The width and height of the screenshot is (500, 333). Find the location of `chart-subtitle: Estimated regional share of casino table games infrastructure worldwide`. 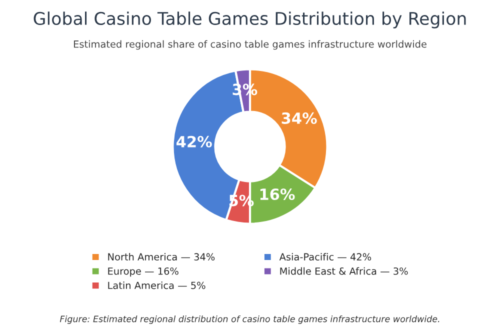

chart-subtitle: Estimated regional share of casino table games infrastructure worldwide is located at coordinates (250, 45).